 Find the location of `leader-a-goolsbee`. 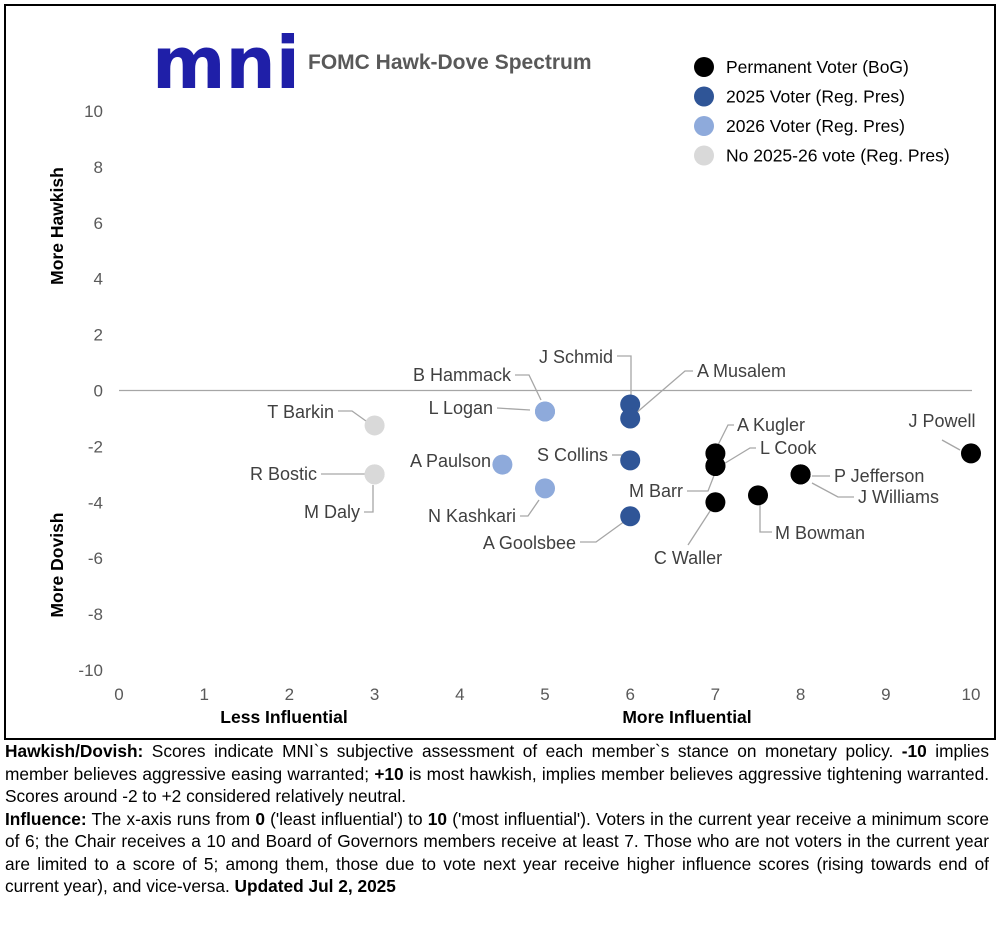

leader-a-goolsbee is located at coordinates (603, 531).